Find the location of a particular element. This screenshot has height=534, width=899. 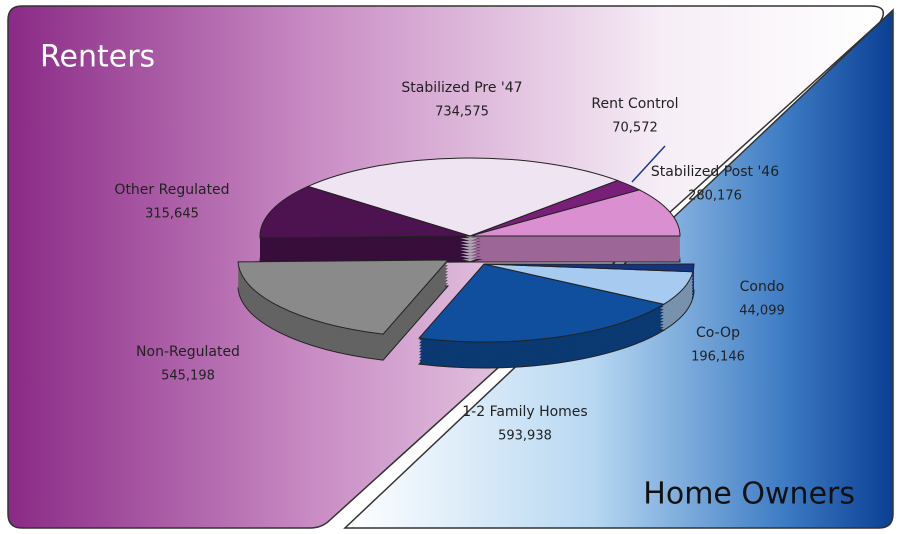

value-label: 70,572 is located at coordinates (635, 128).